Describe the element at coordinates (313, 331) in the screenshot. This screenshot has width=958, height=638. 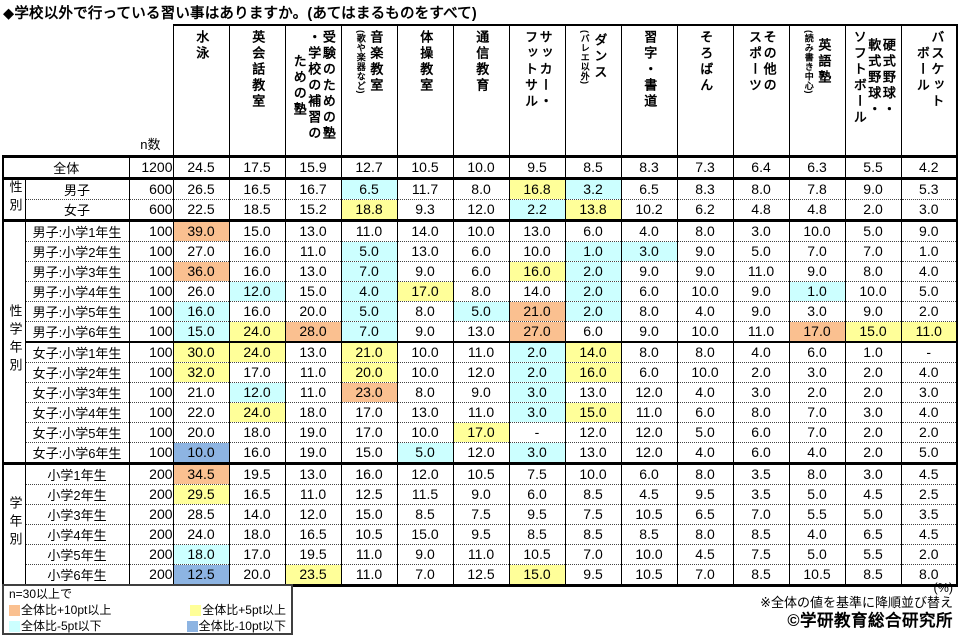
I see `value-cell: 28.0` at that location.